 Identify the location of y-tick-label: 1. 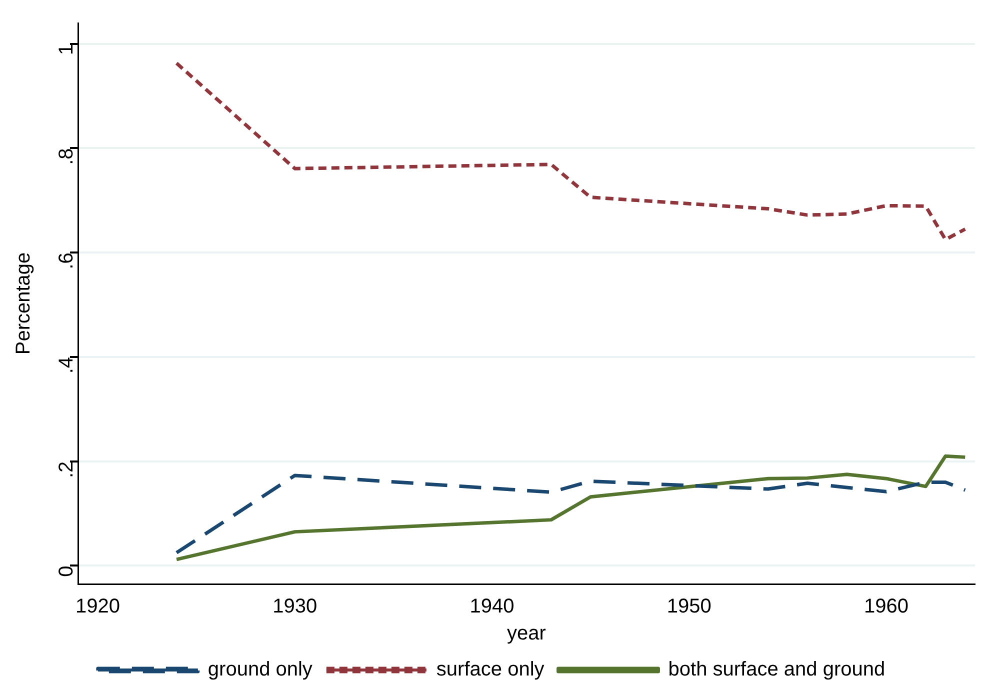
(67, 49).